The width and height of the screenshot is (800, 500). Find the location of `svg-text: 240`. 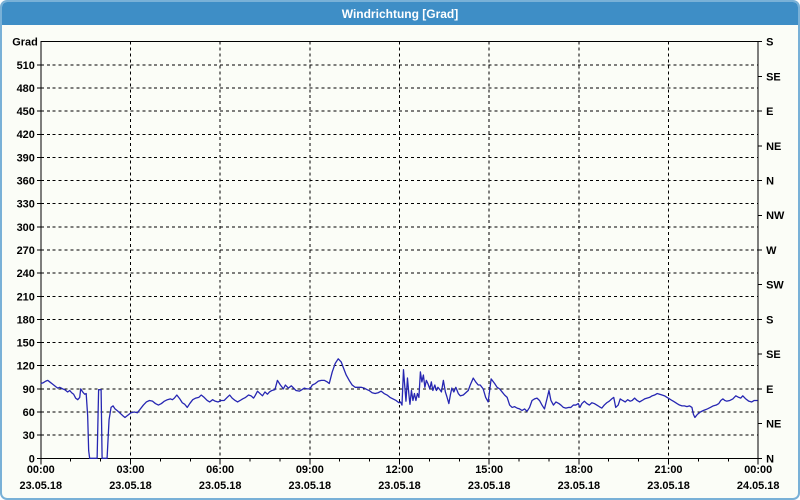

svg-text: 240 is located at coordinates (26, 274).